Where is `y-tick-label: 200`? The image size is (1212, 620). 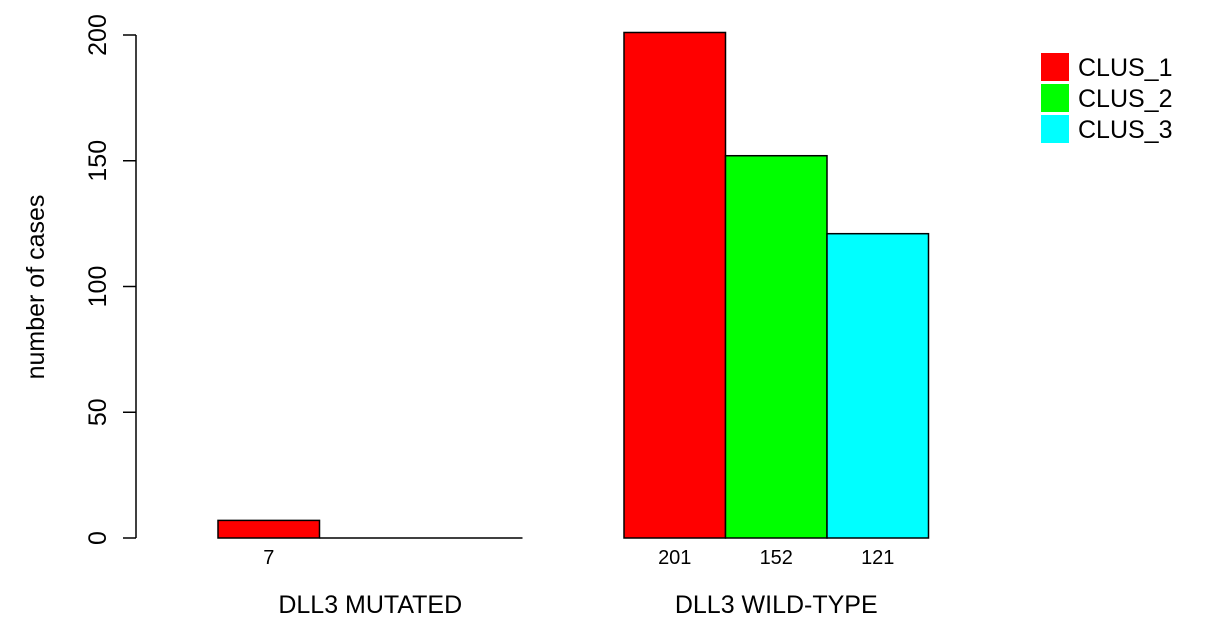 y-tick-label: 200 is located at coordinates (98, 35).